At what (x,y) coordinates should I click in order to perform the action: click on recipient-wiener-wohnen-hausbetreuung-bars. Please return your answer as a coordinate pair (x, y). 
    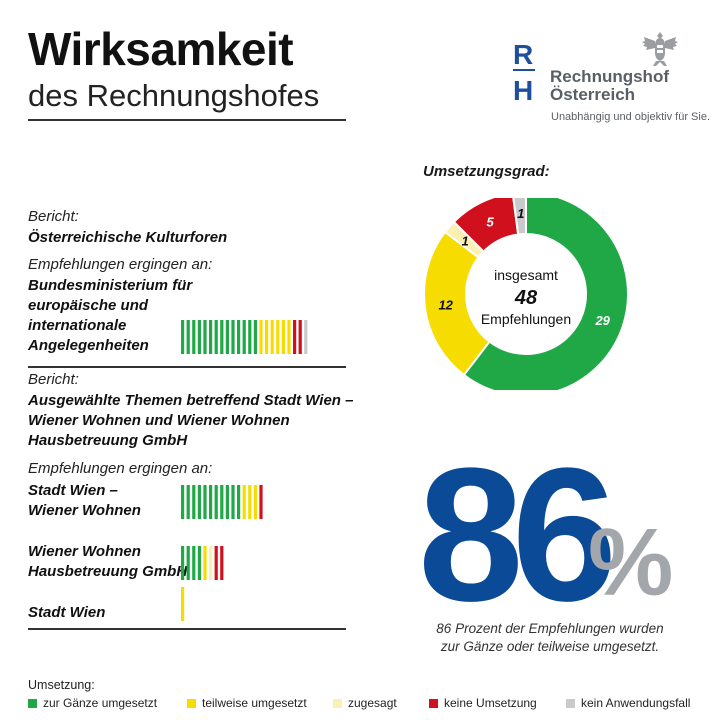
    Looking at the image, I should click on (202, 563).